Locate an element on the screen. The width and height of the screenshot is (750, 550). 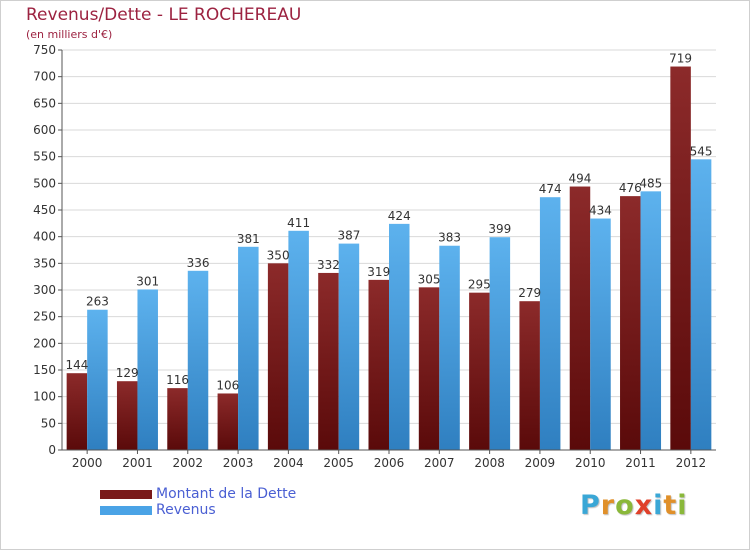
value-label-dette: 332 is located at coordinates (328, 265).